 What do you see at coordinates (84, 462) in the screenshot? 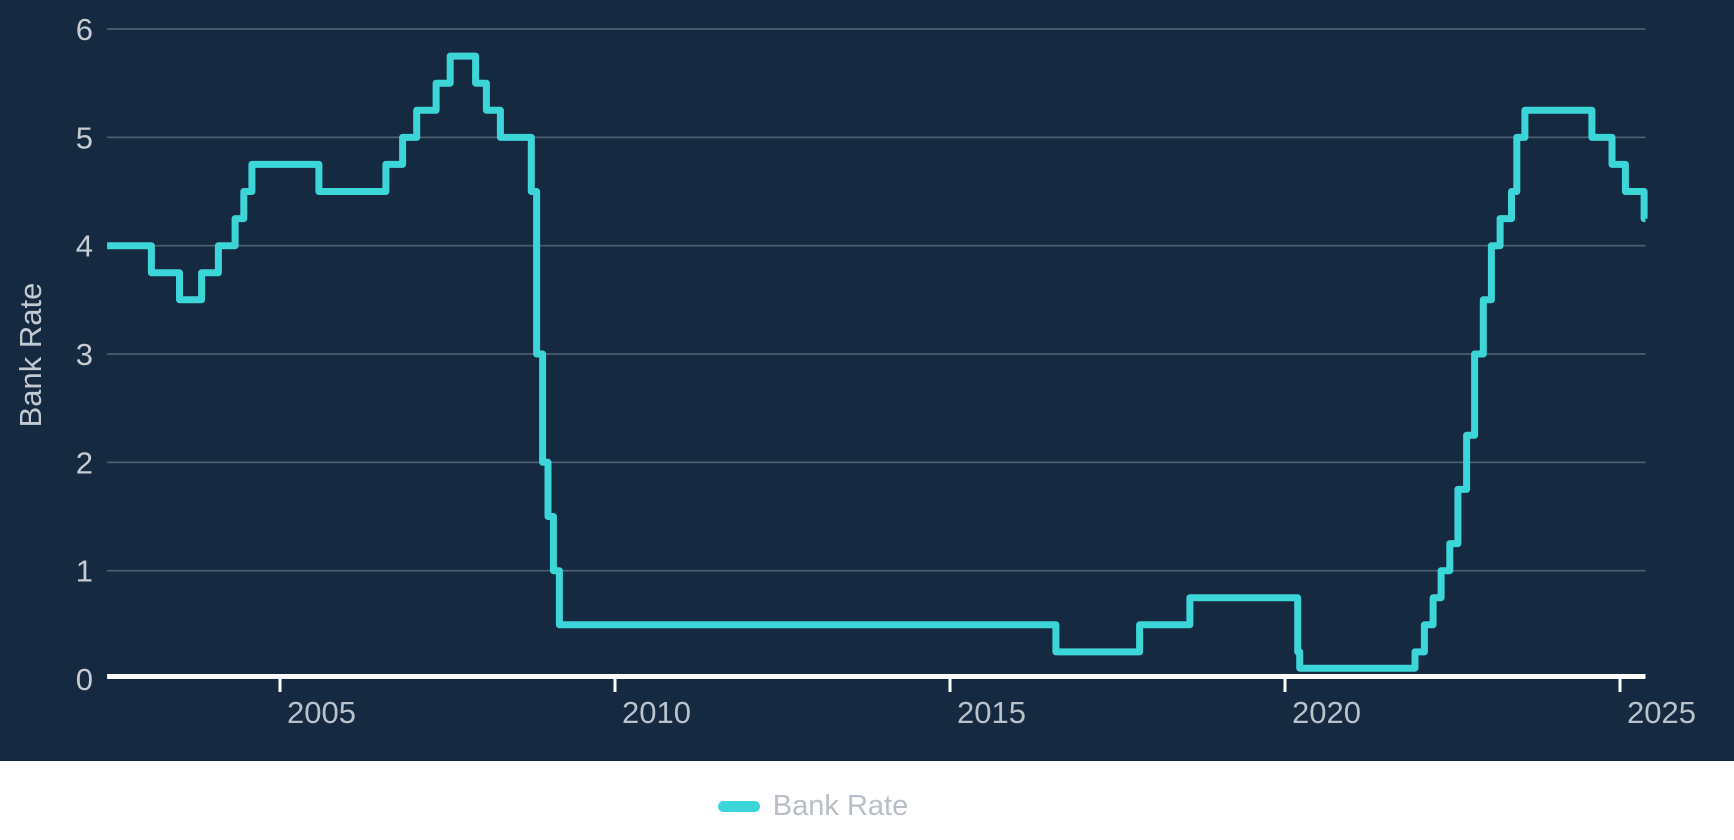
I see `y-tick-label: 2` at bounding box center [84, 462].